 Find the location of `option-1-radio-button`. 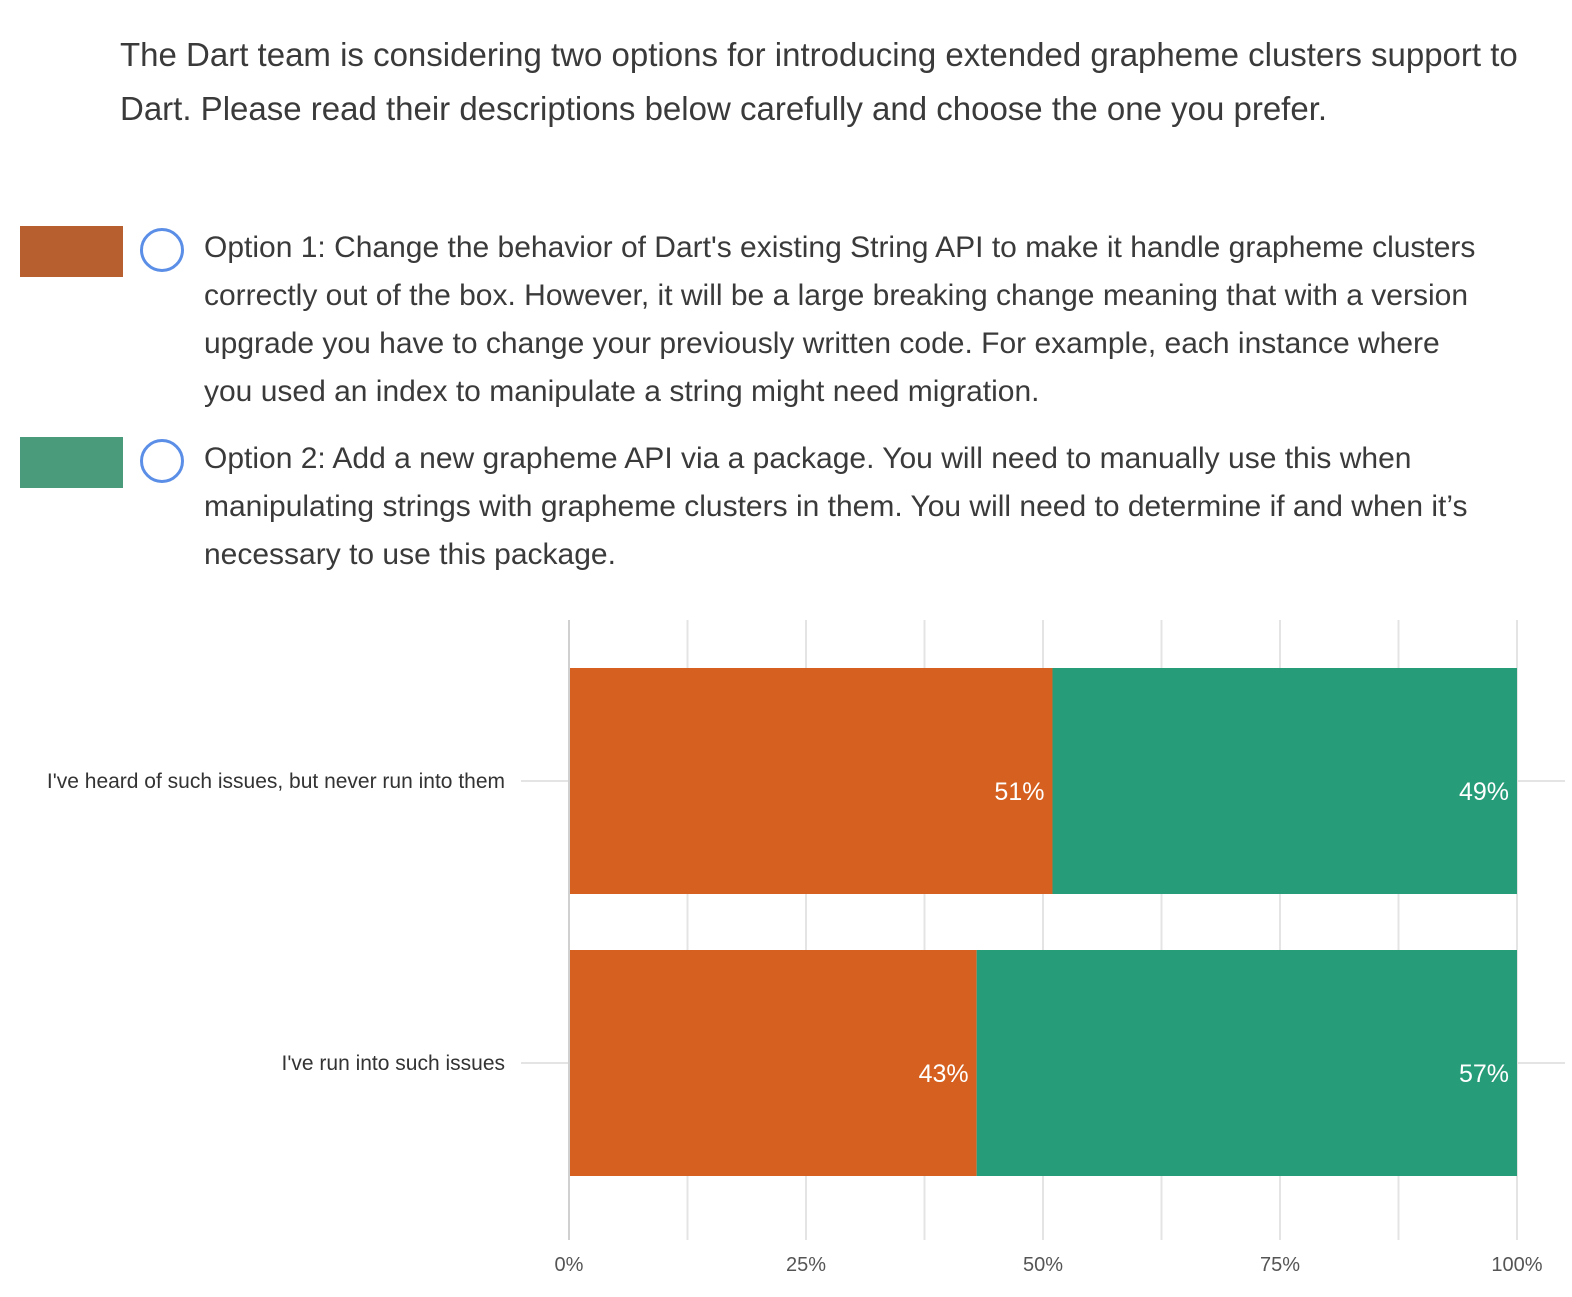

option-1-radio-button is located at coordinates (162, 250).